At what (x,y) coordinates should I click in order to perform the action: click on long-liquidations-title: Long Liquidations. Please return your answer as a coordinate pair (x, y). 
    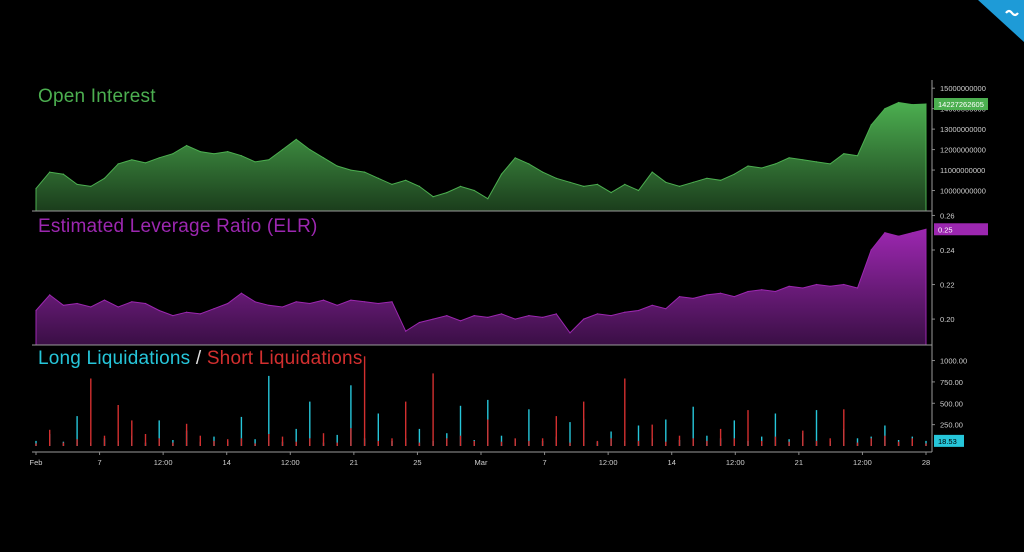
    Looking at the image, I should click on (114, 358).